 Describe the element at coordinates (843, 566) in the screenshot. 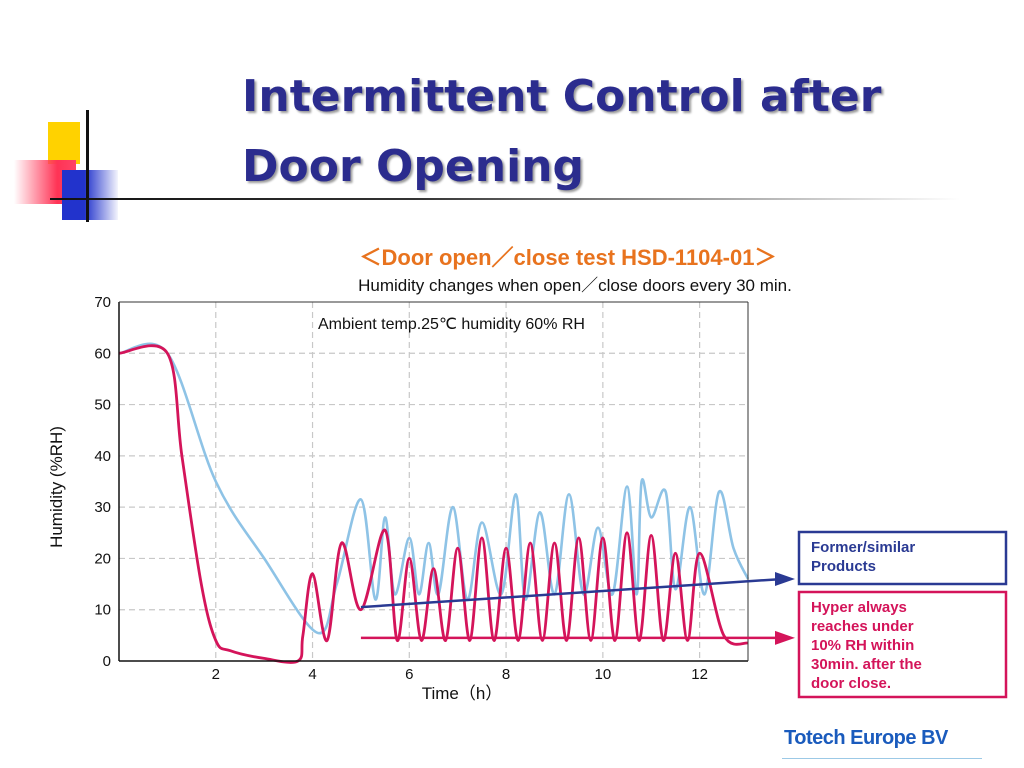

I see `callout-text-line: Products` at that location.